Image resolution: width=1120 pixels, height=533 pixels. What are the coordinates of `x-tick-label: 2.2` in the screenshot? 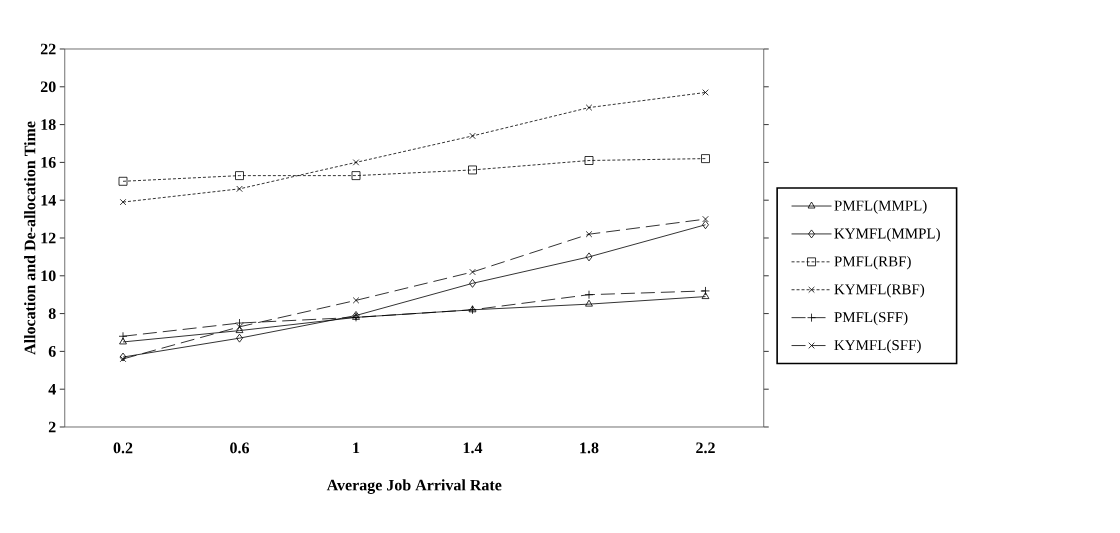 It's located at (705, 448).